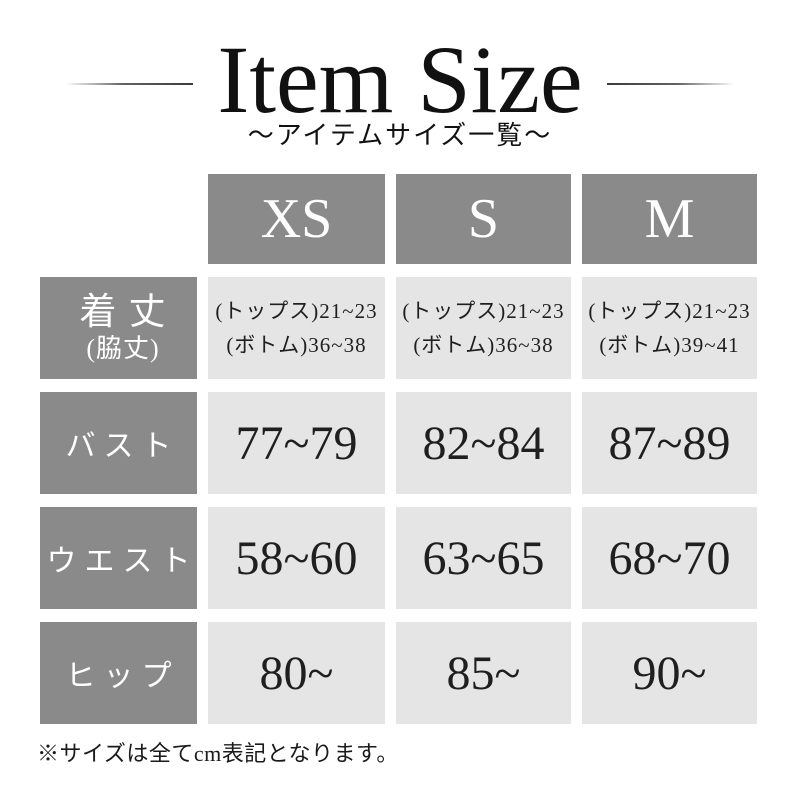  I want to click on cell-hip-s: 85~, so click(483, 673).